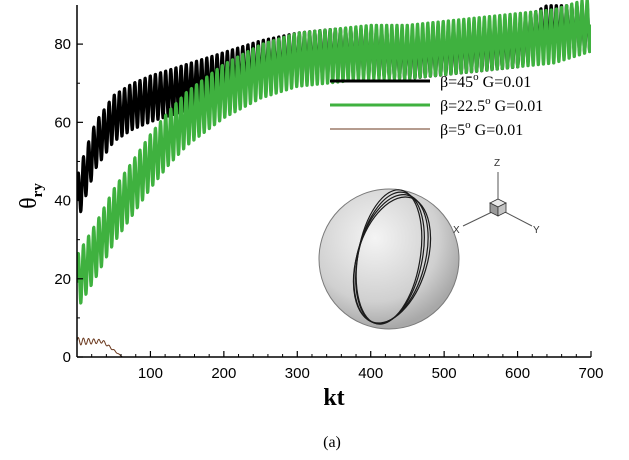 The width and height of the screenshot is (629, 460). What do you see at coordinates (333, 398) in the screenshot?
I see `x-axis-title: kt` at bounding box center [333, 398].